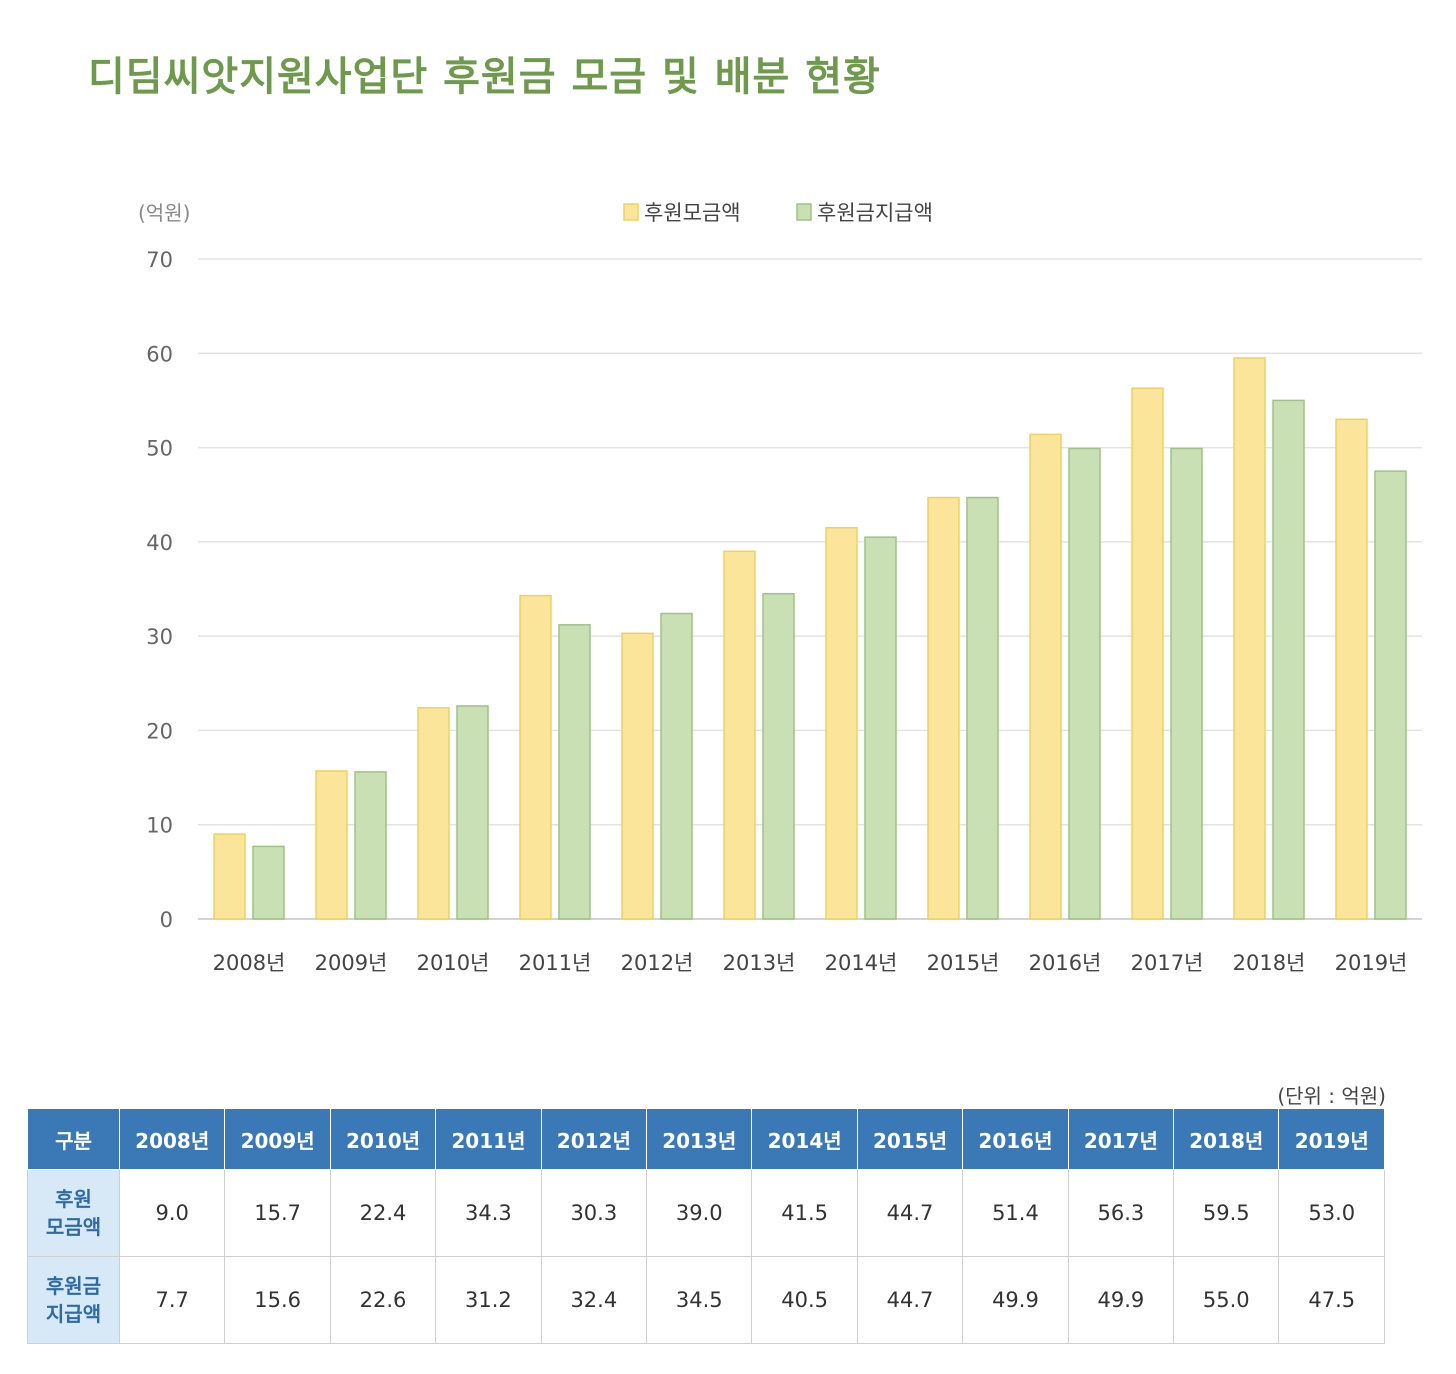 This screenshot has width=1456, height=1374. I want to click on y-tick-label: 70, so click(159, 260).